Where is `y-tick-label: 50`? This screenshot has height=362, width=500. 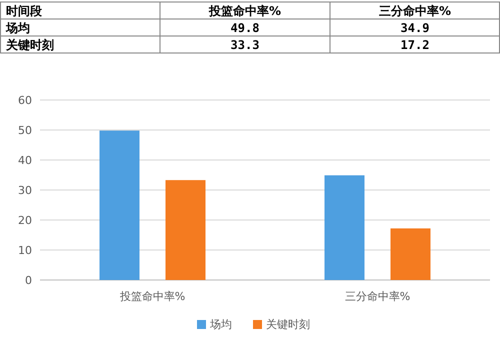
y-tick-label: 50 is located at coordinates (25, 130).